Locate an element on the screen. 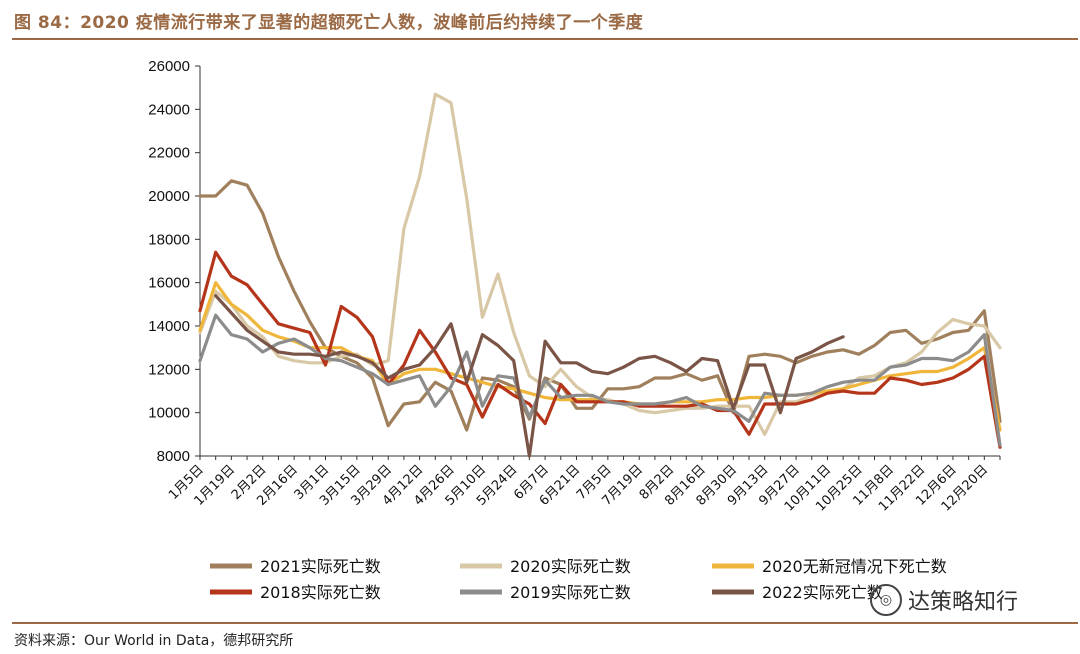 The width and height of the screenshot is (1080, 654). top-rule is located at coordinates (545, 39).